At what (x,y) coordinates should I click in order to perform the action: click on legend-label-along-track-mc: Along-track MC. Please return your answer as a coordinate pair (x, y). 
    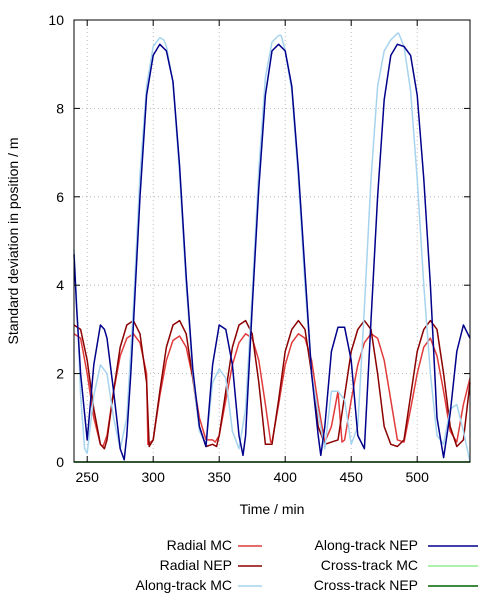
    Looking at the image, I should click on (184, 585).